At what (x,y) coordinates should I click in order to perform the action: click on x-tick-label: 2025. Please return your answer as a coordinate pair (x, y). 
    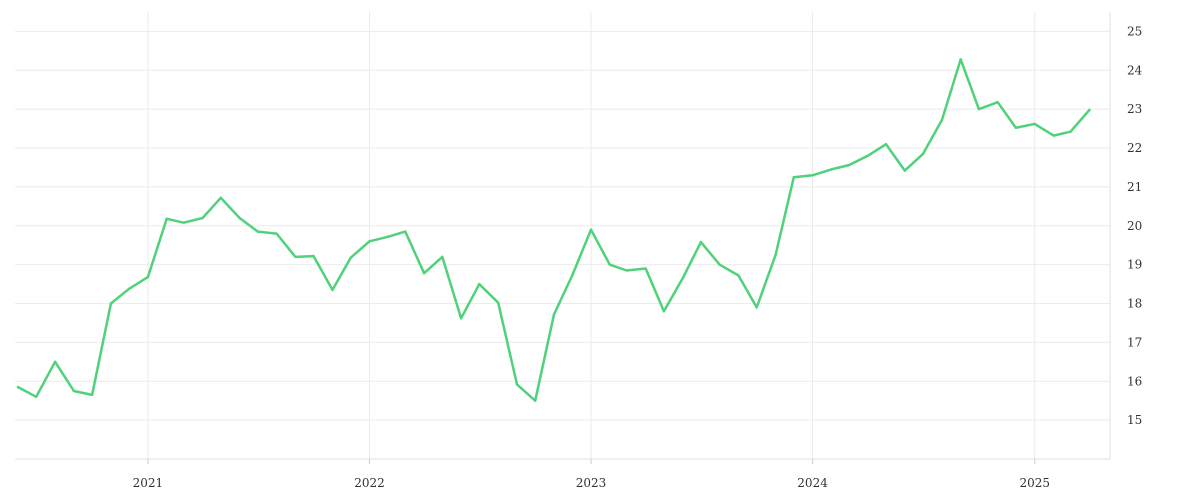
    Looking at the image, I should click on (1034, 483).